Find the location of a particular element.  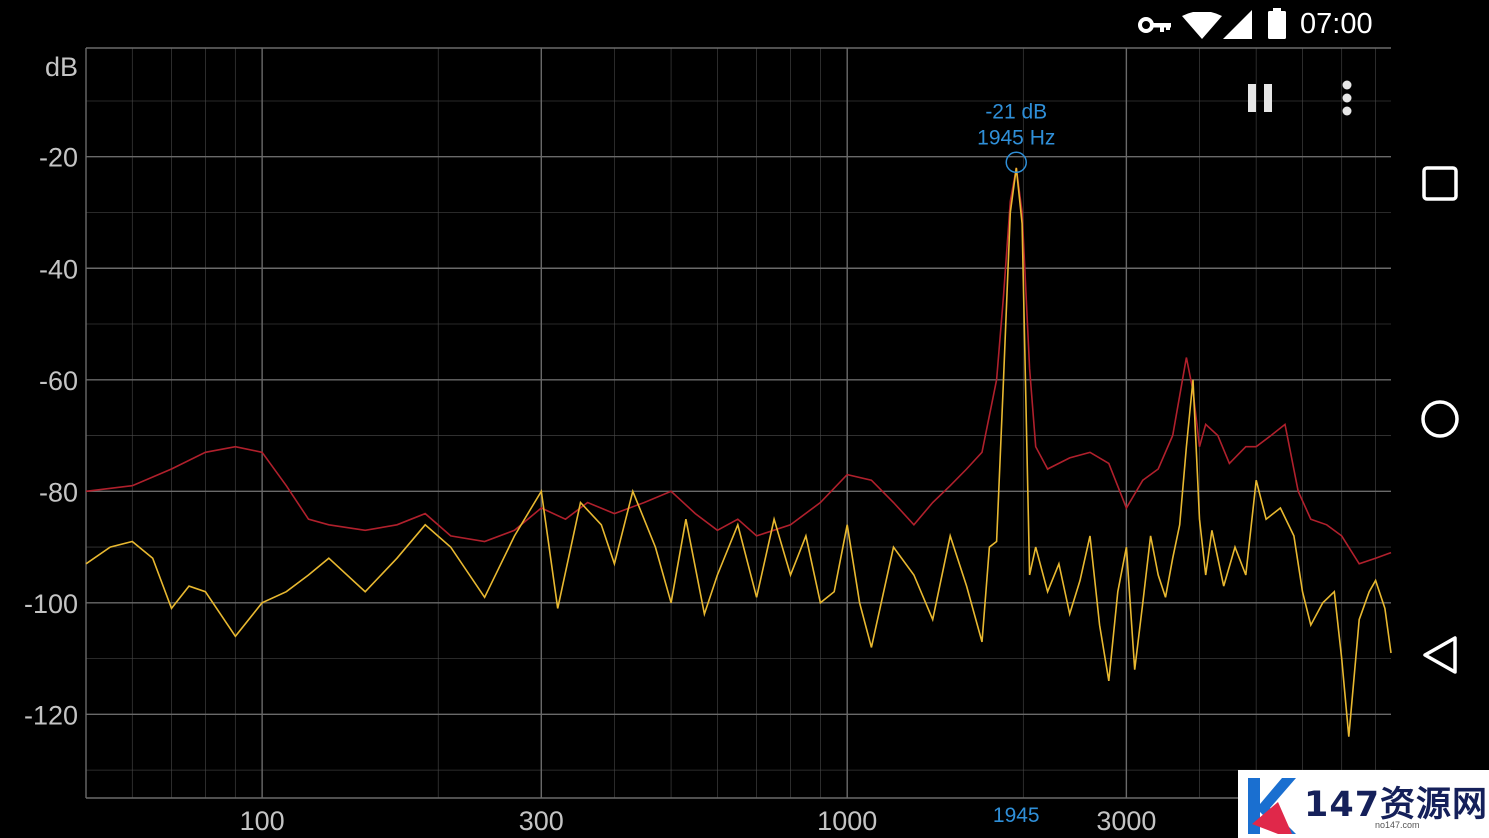

status-bar: 07:00 is located at coordinates (744, 25).